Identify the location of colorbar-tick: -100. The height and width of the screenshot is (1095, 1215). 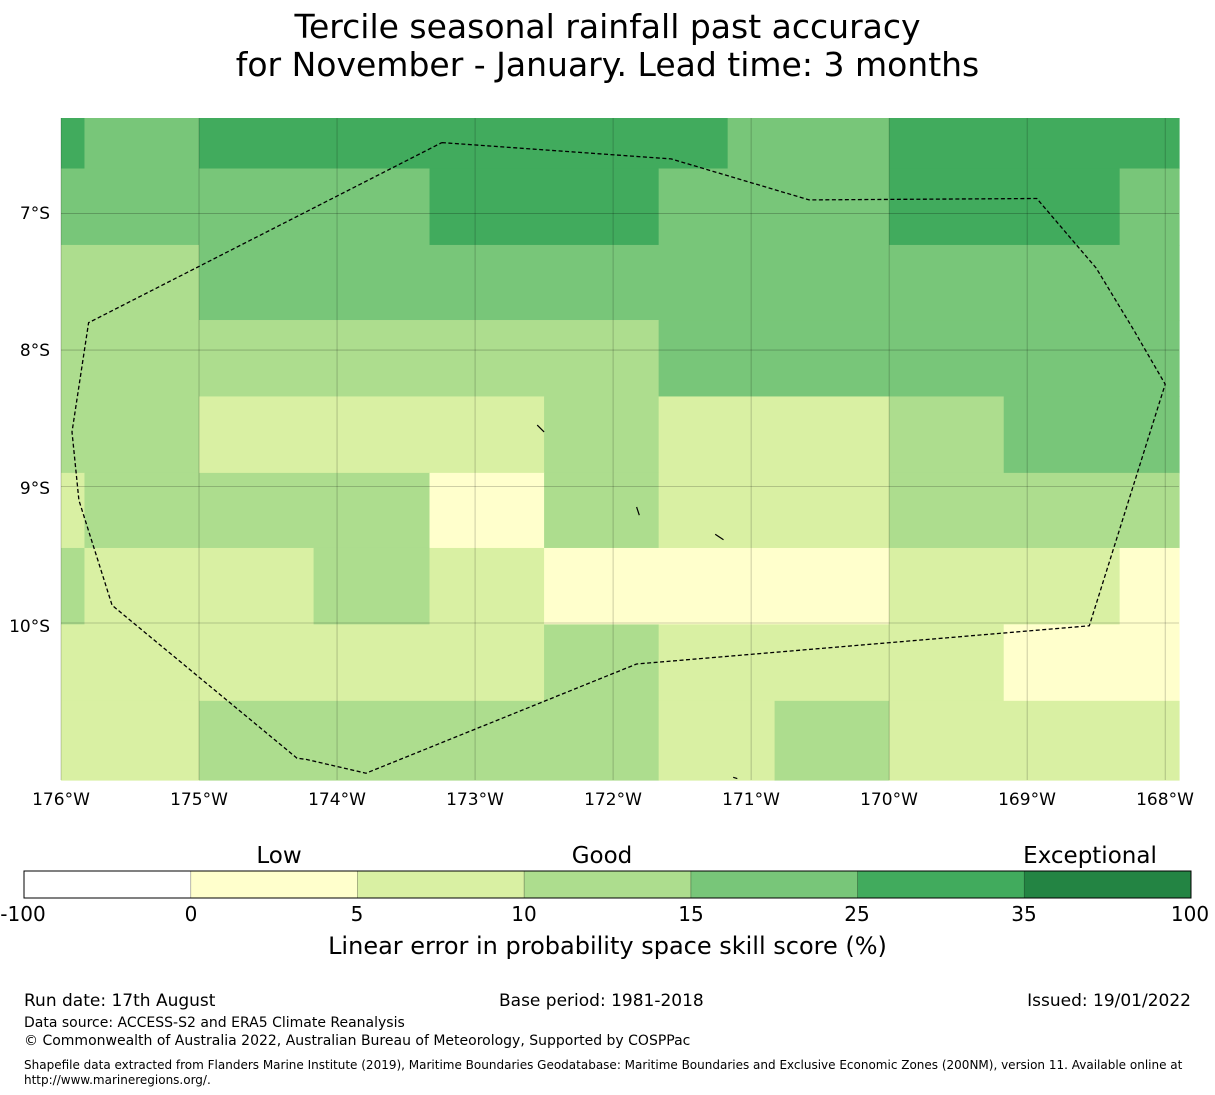
(23, 914).